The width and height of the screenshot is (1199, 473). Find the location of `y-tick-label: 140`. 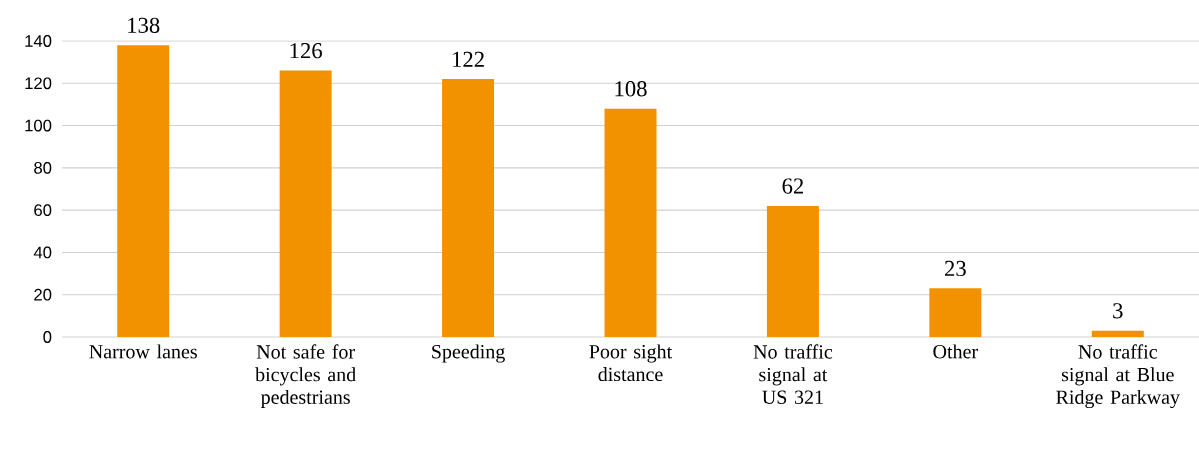

y-tick-label: 140 is located at coordinates (38, 41).